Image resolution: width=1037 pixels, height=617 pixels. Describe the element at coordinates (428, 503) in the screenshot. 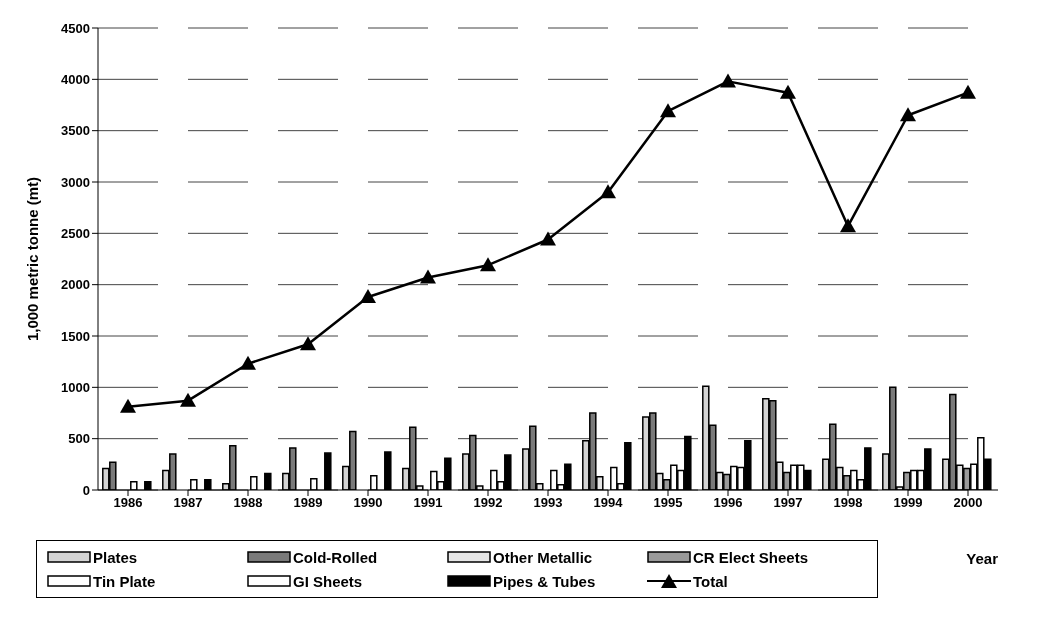

I see `x-tick-label: 1991` at that location.